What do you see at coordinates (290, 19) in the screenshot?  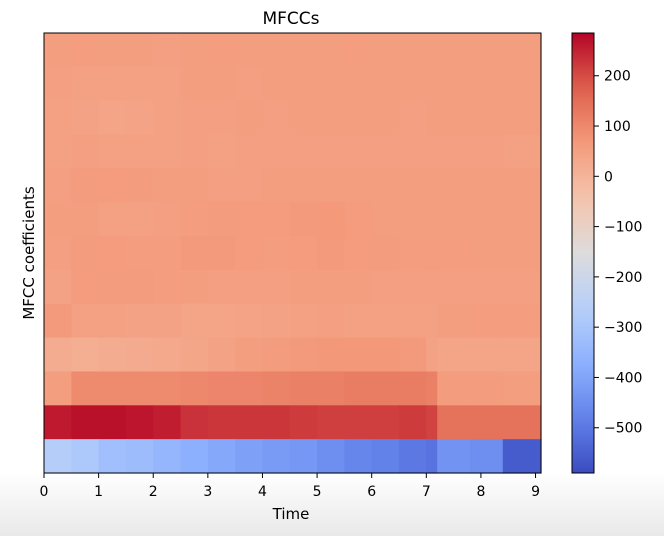 I see `chart-title: MFCCs` at bounding box center [290, 19].